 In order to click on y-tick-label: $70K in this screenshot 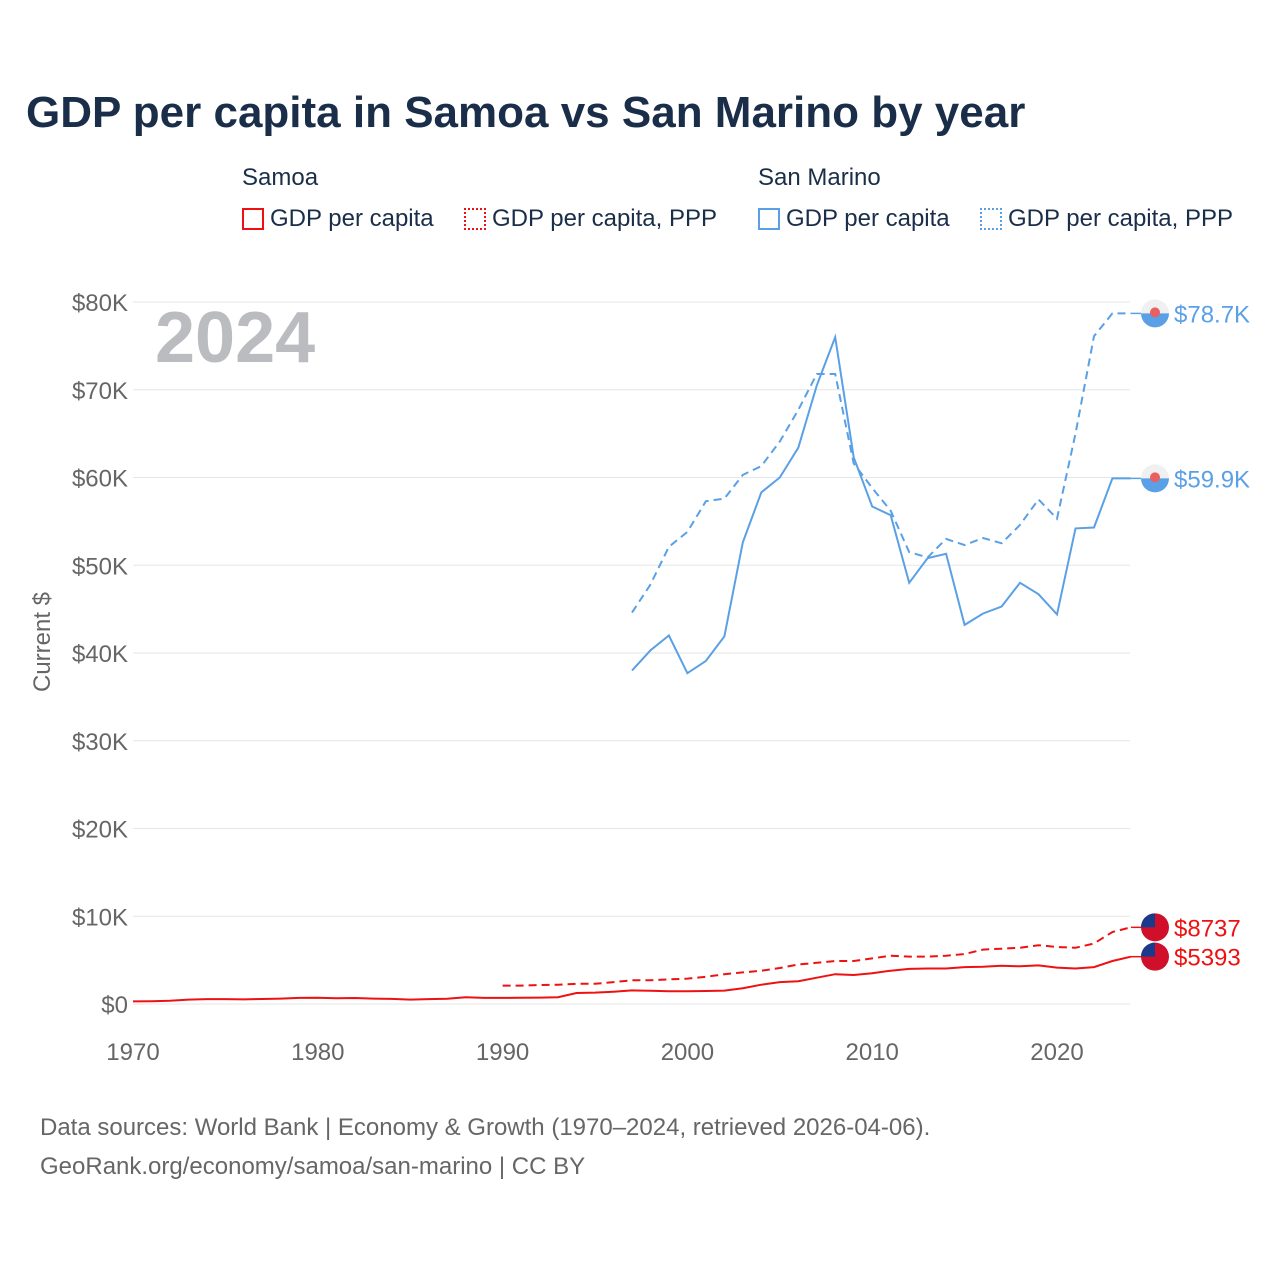, I will do `click(100, 391)`.